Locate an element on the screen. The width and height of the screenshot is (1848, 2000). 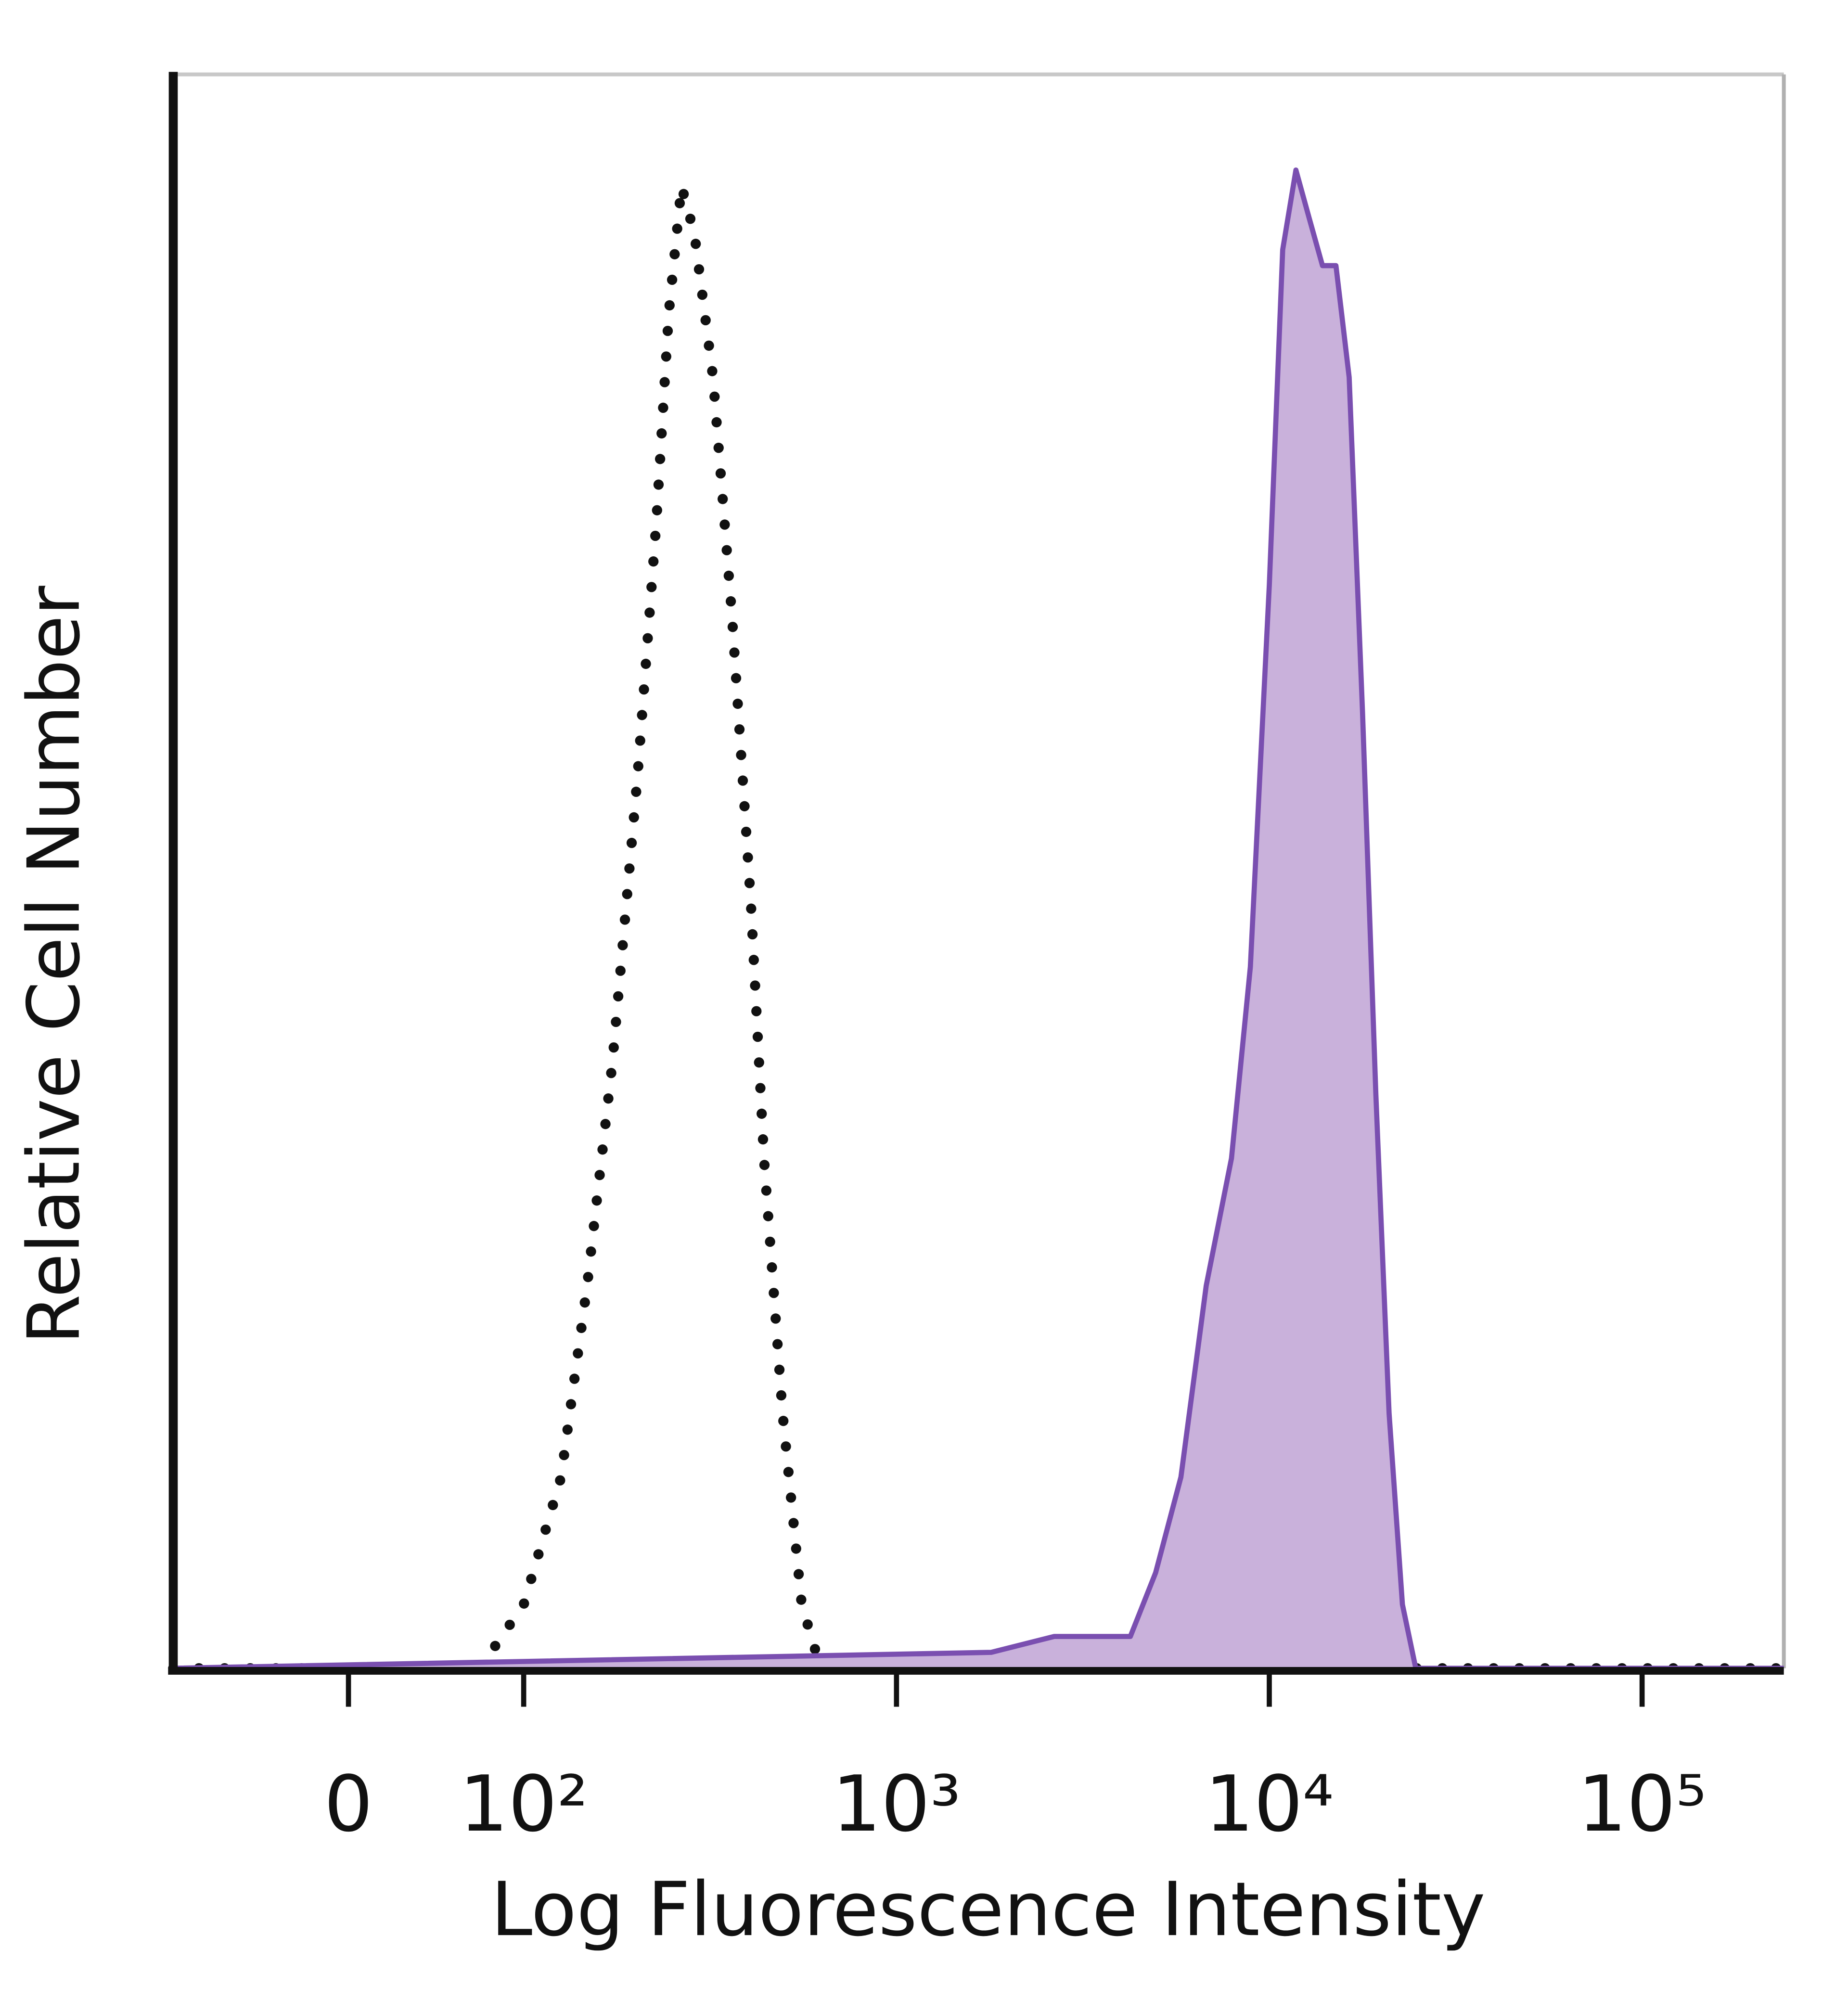
x-axis-label: Log Fluorescence Intensity is located at coordinates (988, 1909).